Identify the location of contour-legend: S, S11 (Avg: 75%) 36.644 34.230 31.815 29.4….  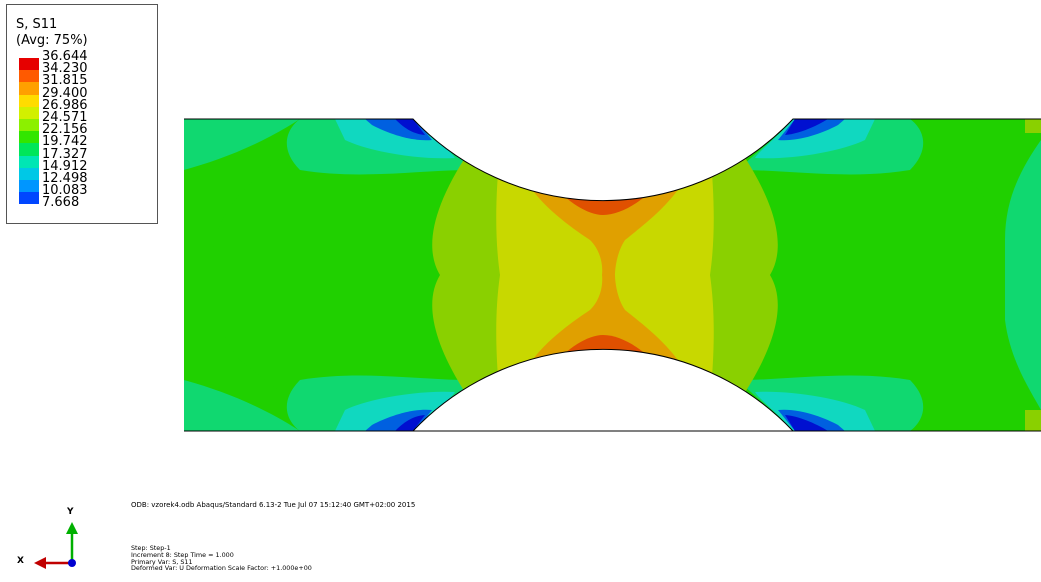
(82, 114).